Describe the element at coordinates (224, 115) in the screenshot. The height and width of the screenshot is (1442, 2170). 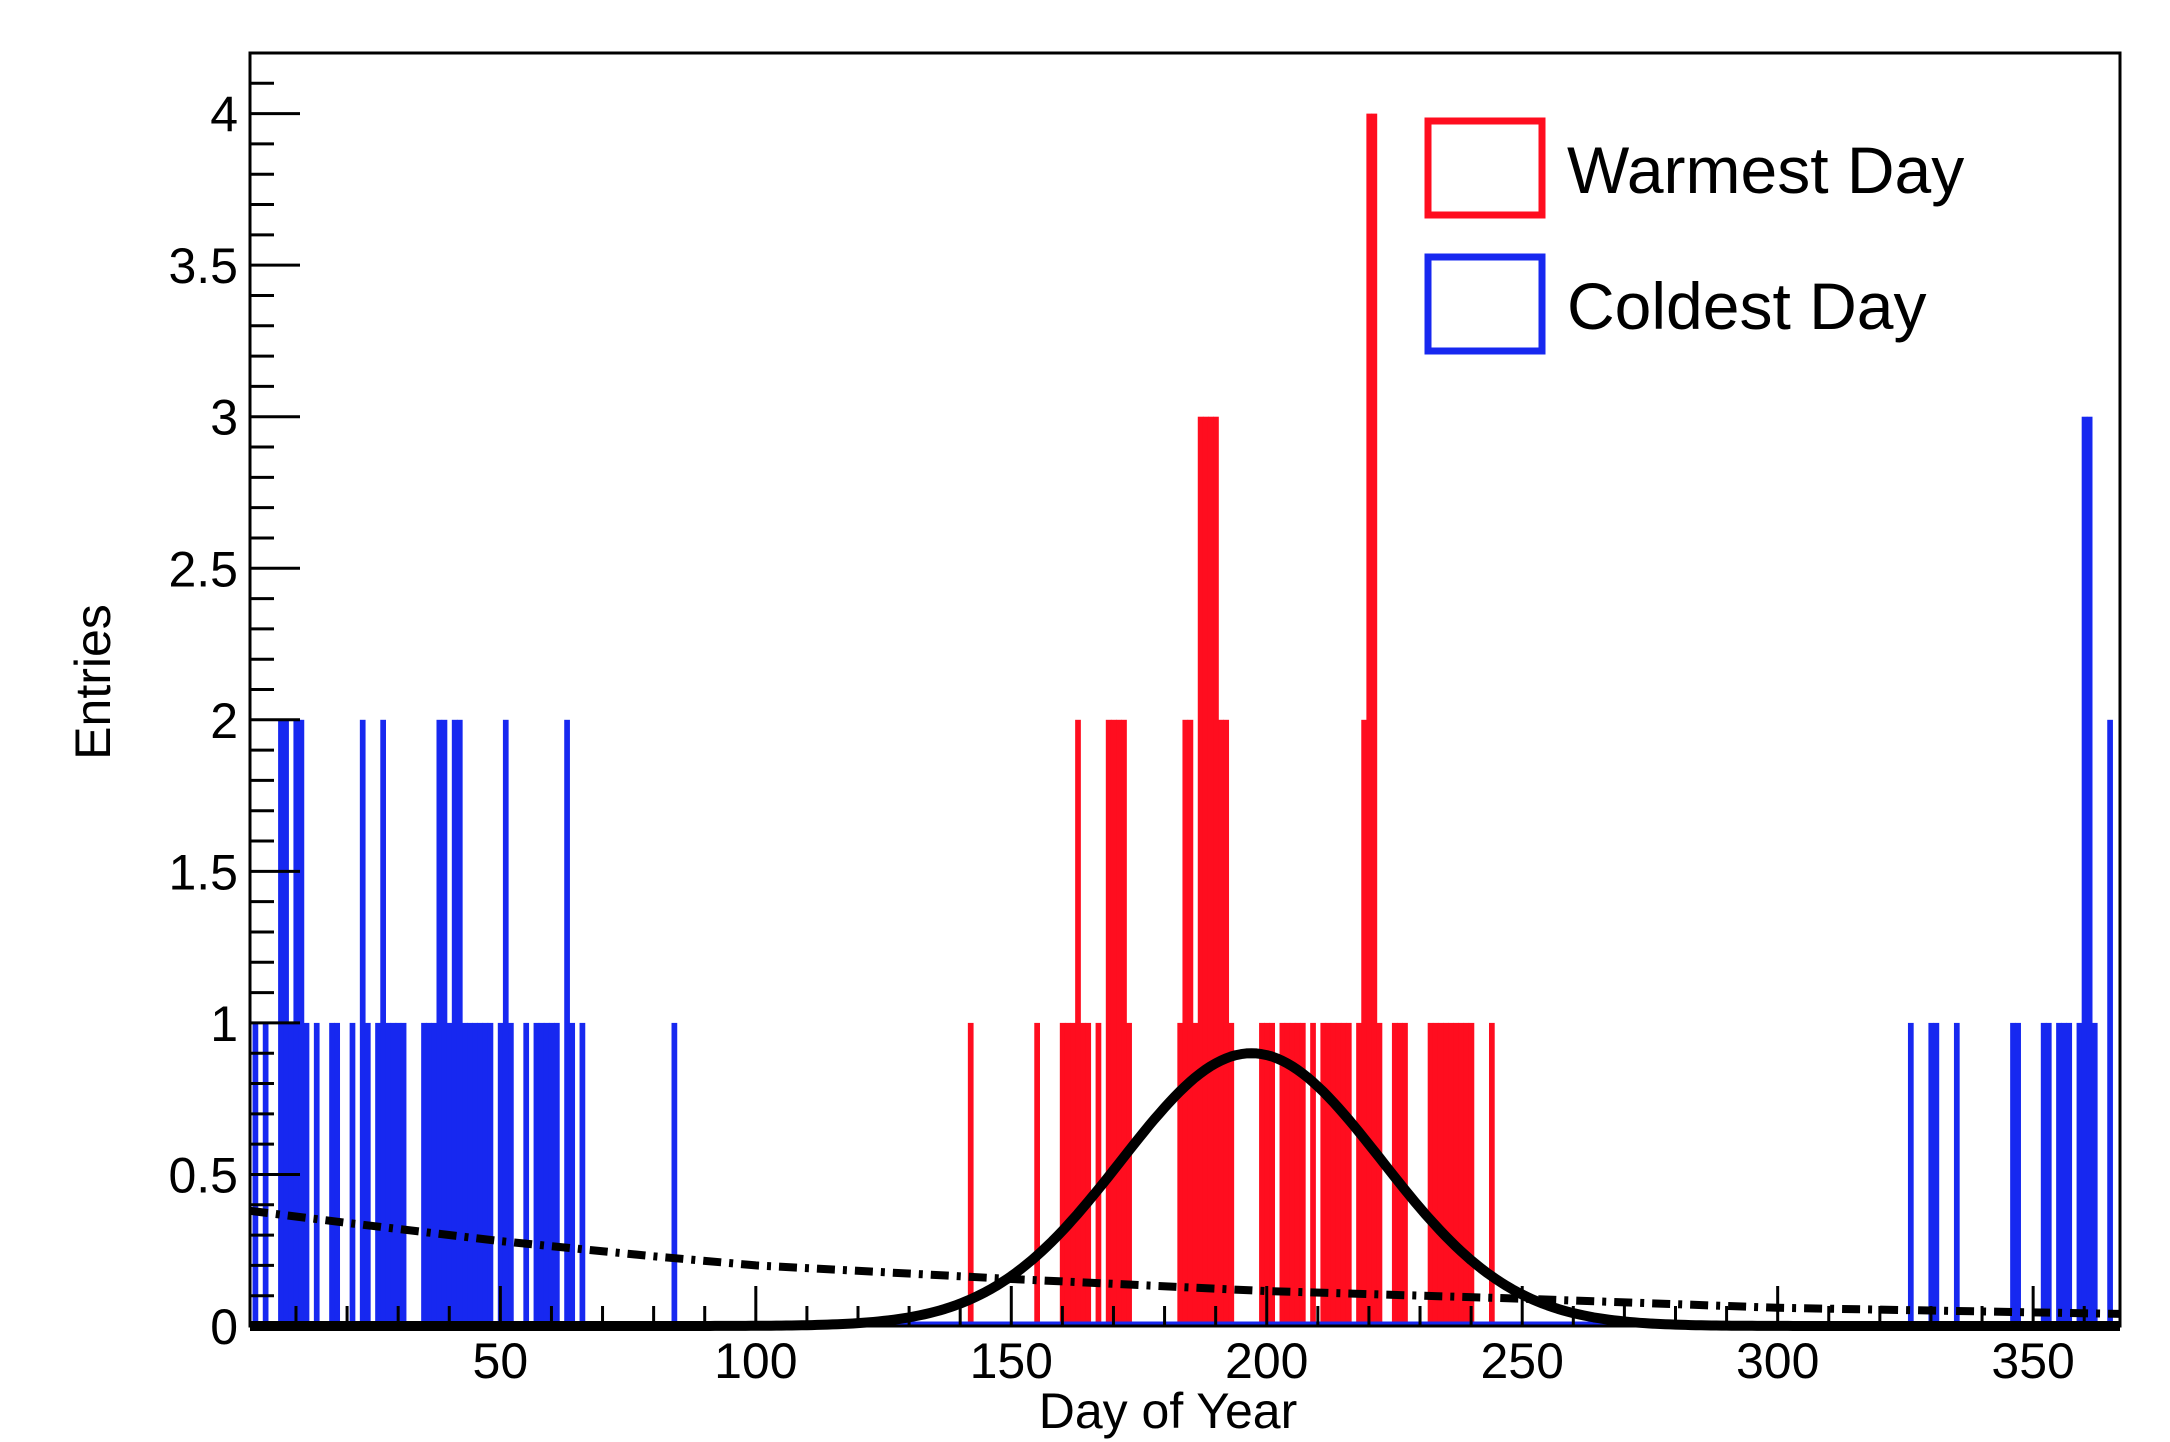
I see `y-tick-label: 4` at that location.